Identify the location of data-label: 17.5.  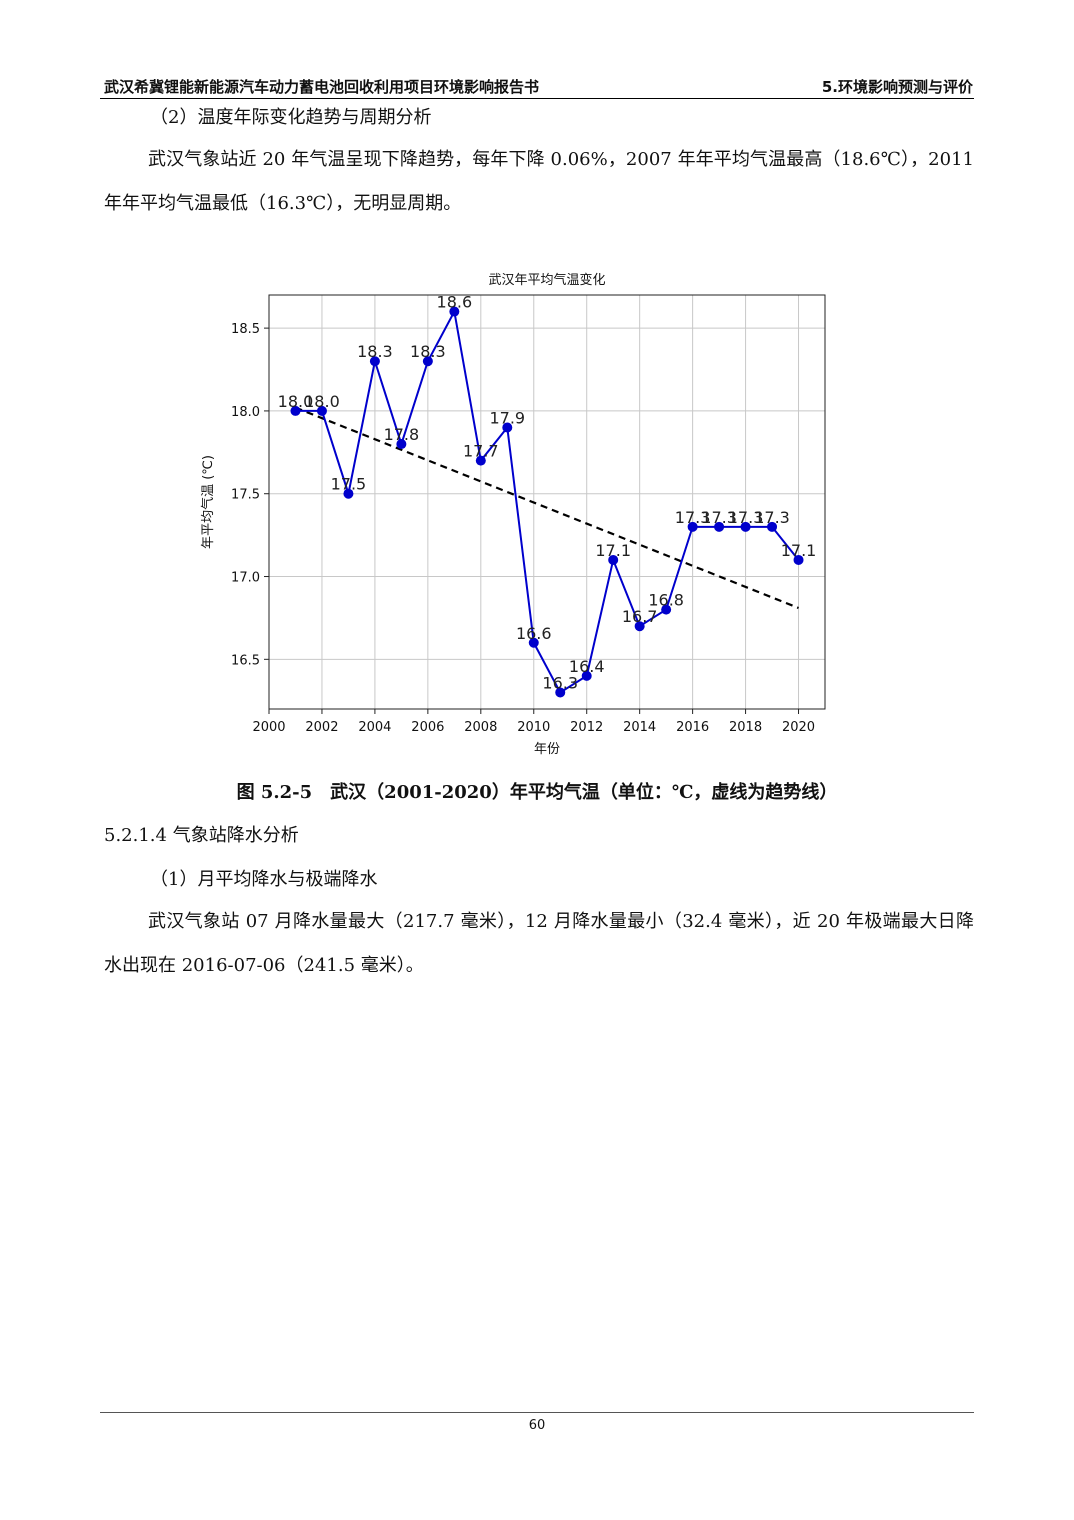
(349, 484).